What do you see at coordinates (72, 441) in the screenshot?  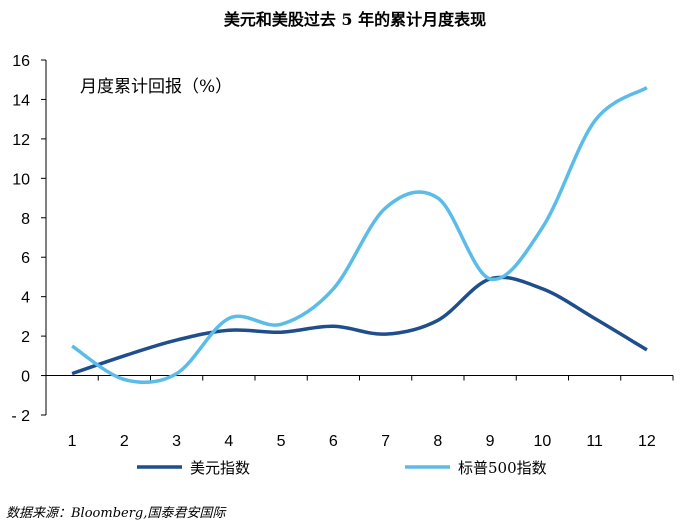 I see `x-tick-label: 1` at bounding box center [72, 441].